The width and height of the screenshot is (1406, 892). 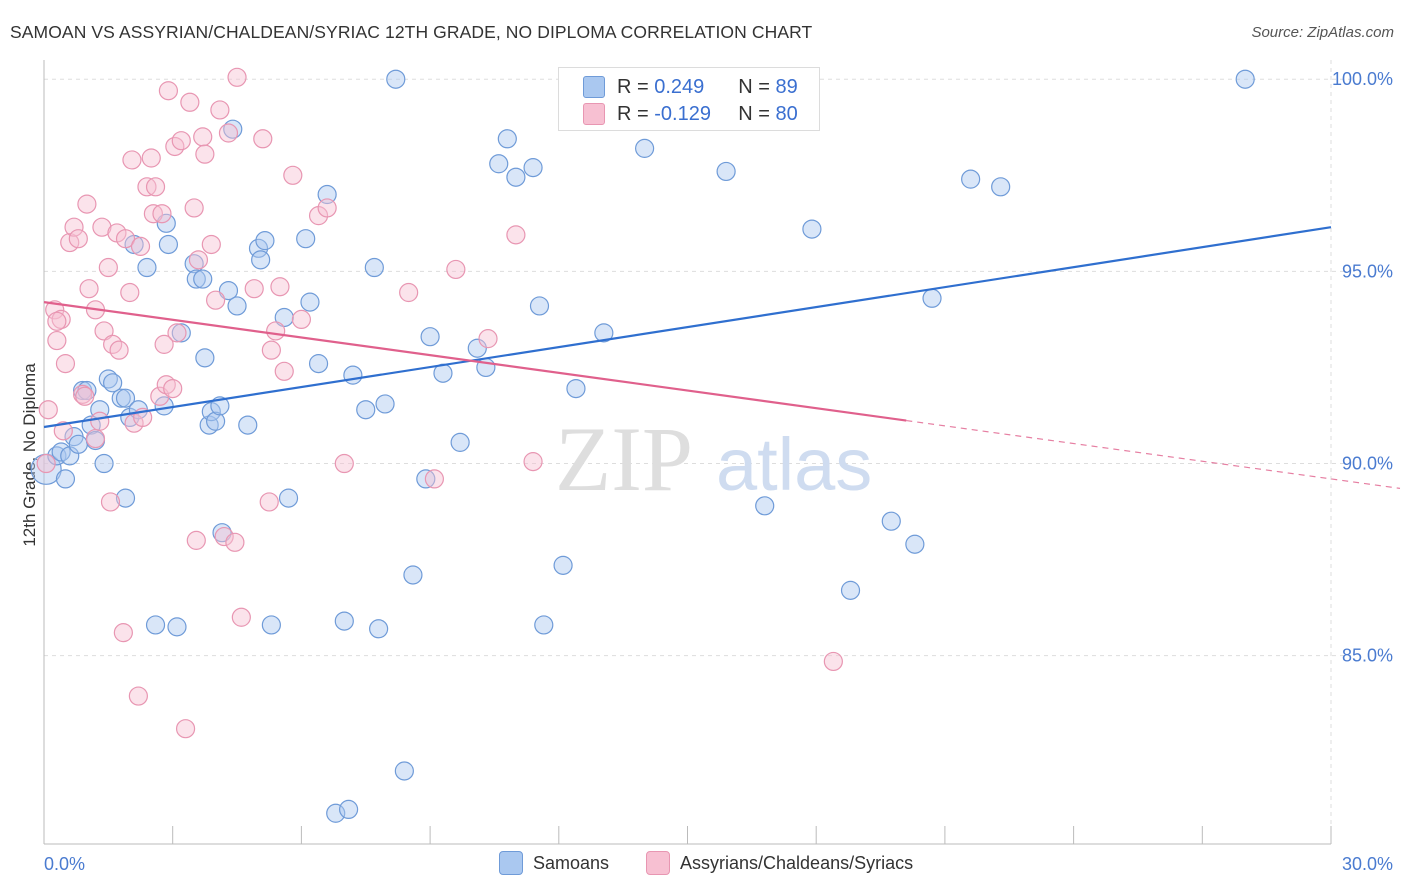 I want to click on legend-row-assyrians: R = -0.129 N = 80, so click(x=690, y=114).